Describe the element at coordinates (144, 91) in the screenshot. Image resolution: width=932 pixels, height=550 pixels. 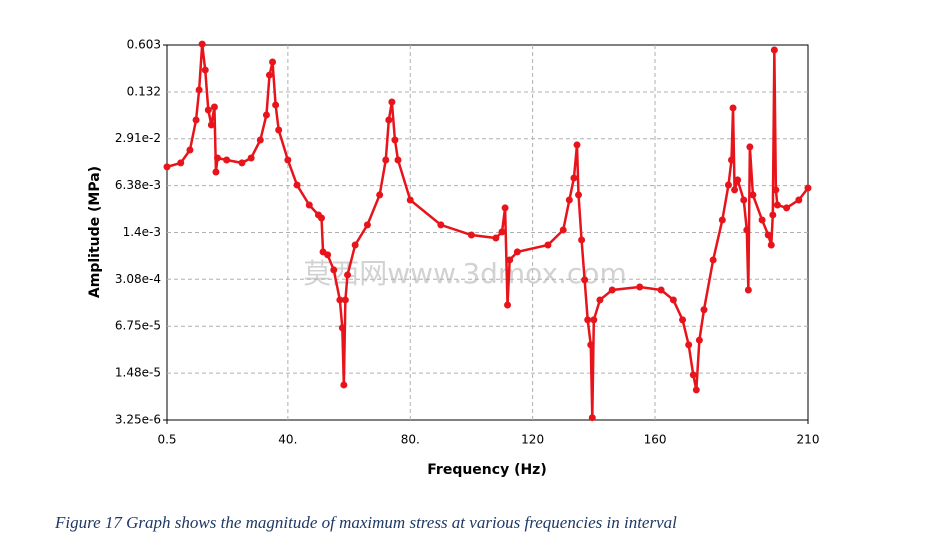
I see `y-tick-label: 0.132` at that location.